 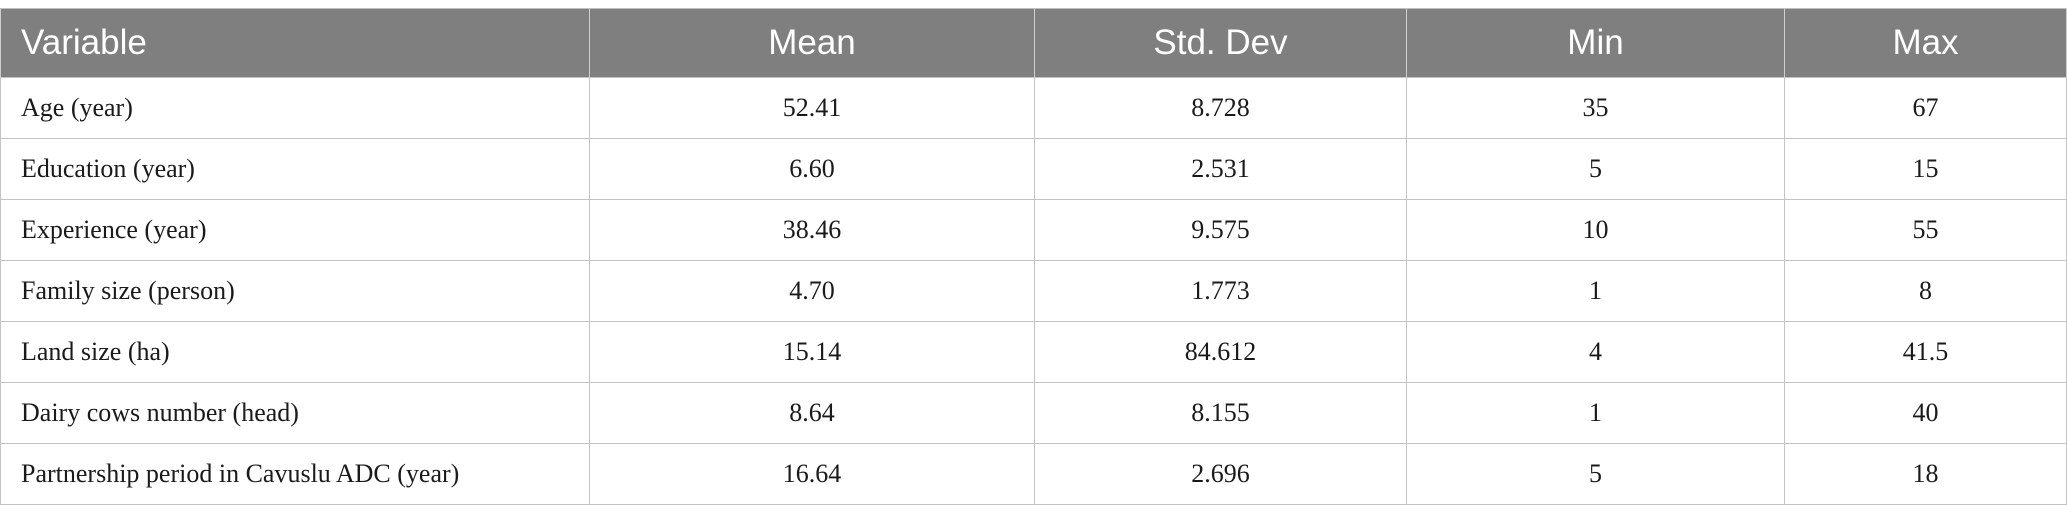 What do you see at coordinates (1925, 291) in the screenshot?
I see `cell-max: 8` at bounding box center [1925, 291].